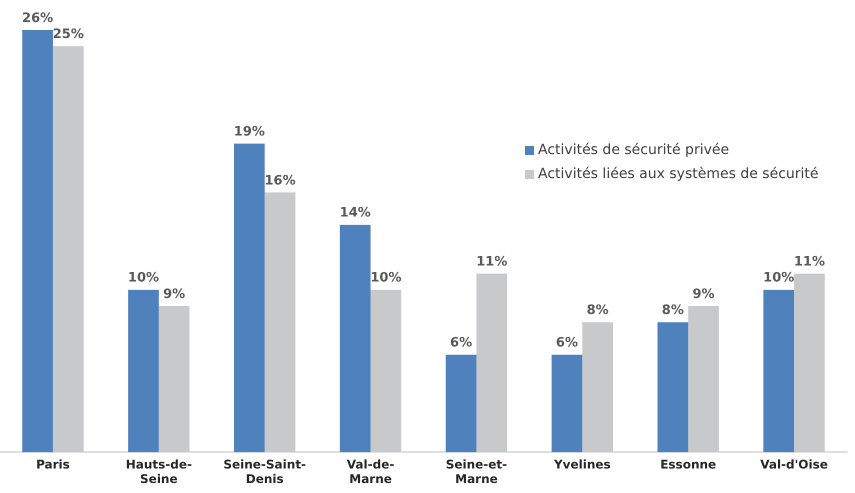 The width and height of the screenshot is (855, 493). What do you see at coordinates (794, 465) in the screenshot?
I see `x-tick-label: Val-d'Oise` at bounding box center [794, 465].